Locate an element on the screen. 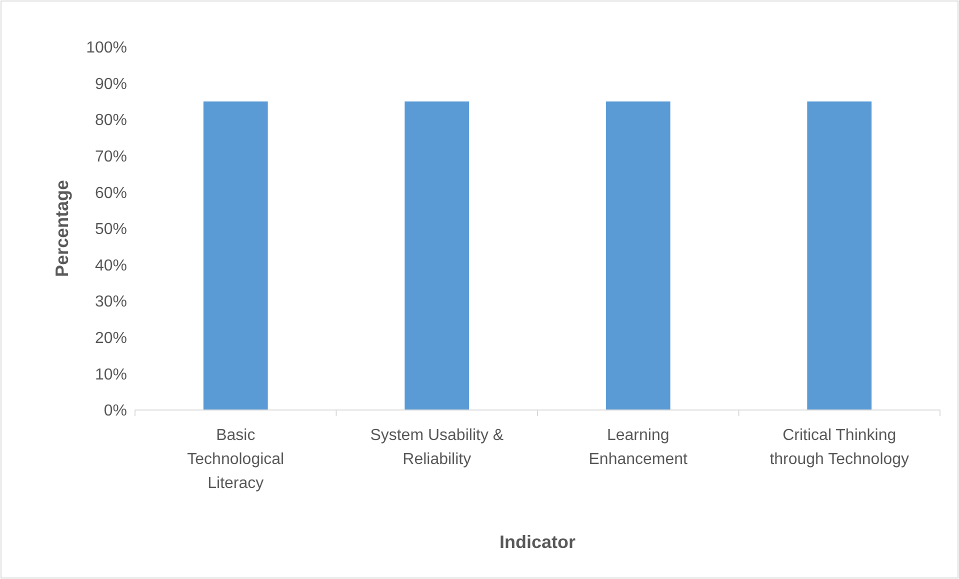 The height and width of the screenshot is (579, 959). x-axis-title: Indicator is located at coordinates (537, 542).